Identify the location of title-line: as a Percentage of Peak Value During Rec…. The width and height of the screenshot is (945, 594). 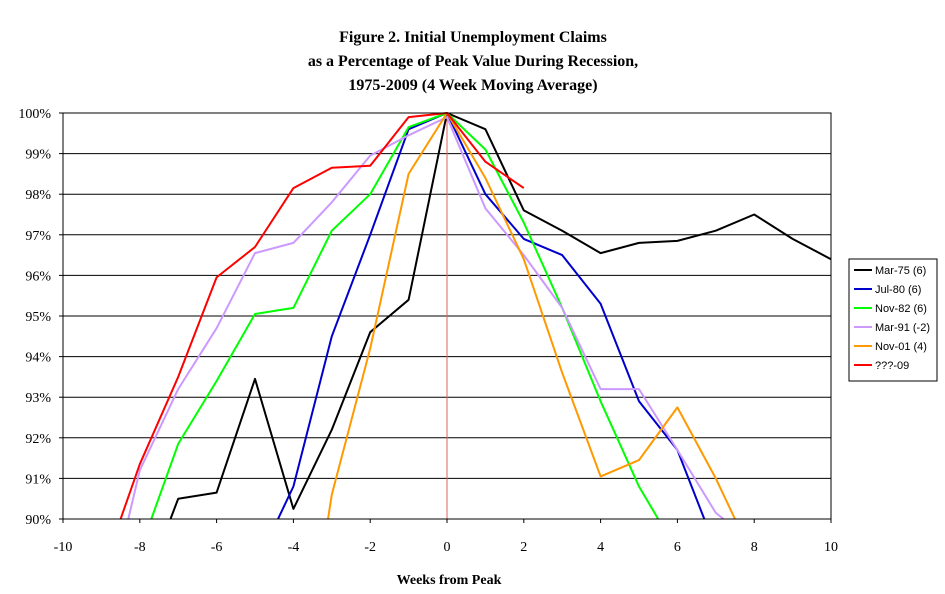
(473, 61).